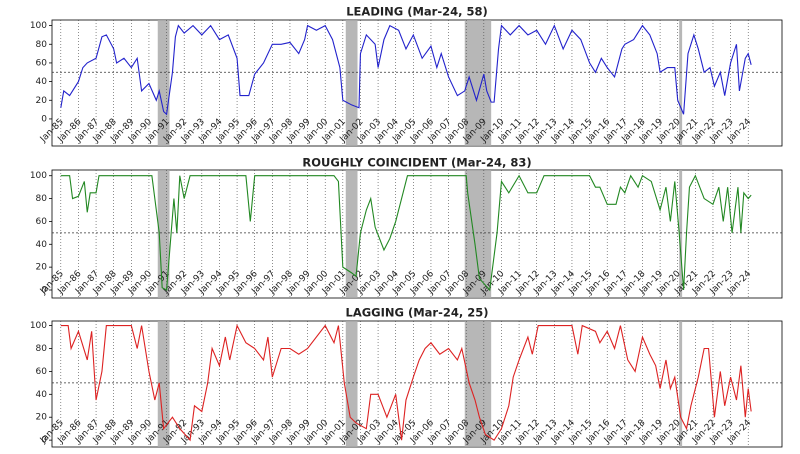 Image resolution: width=800 pixels, height=454 pixels. Describe the element at coordinates (416, 163) in the screenshot. I see `chart-title: ROUGHLY COINCIDENT (Mar-24, 83)` at that location.